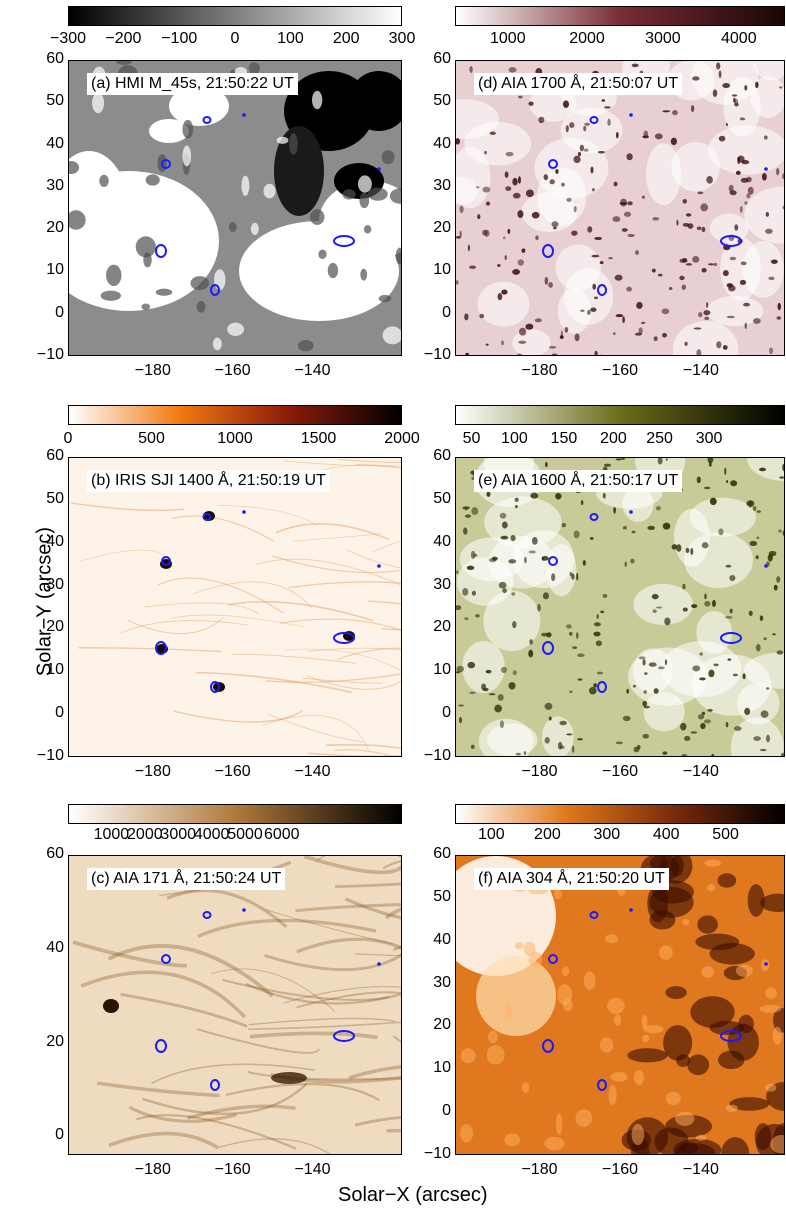 This screenshot has height=1216, width=786. I want to click on colorbar-tick-label: 1000, so click(111, 834).